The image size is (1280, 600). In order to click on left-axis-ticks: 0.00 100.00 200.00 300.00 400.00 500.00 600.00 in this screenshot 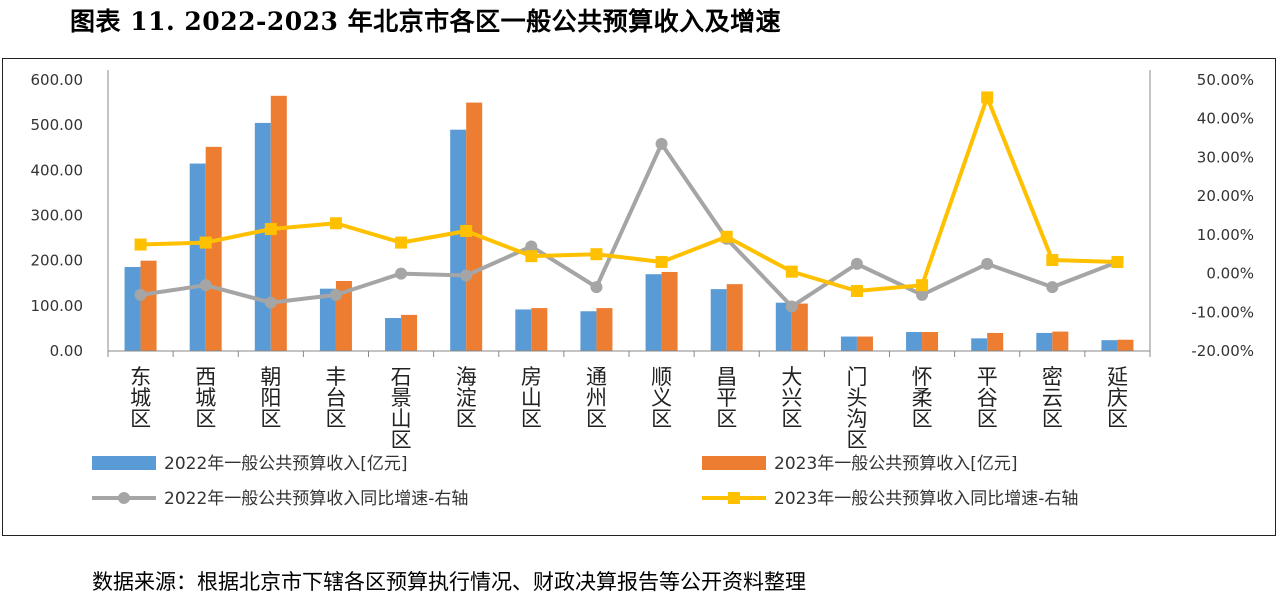, I will do `click(57, 215)`.